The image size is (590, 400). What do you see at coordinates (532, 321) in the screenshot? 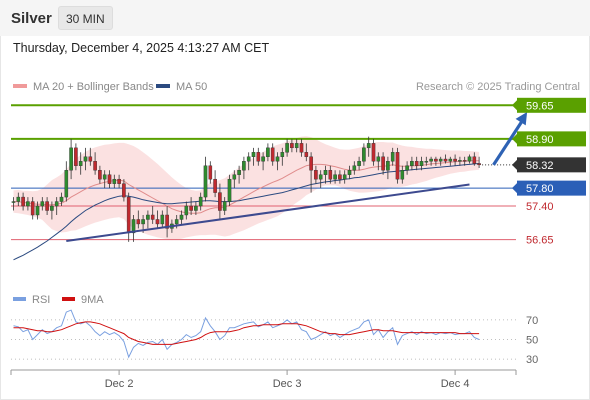
I see `rsi-tick: 70` at bounding box center [532, 321].